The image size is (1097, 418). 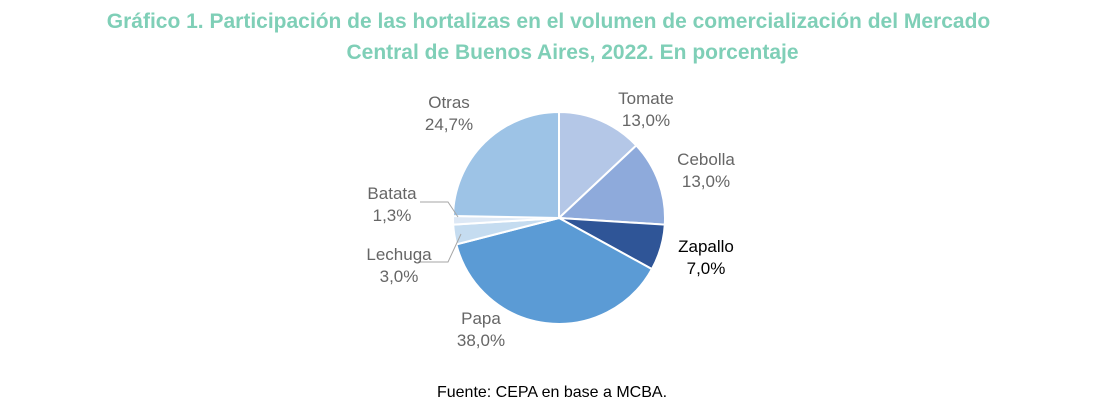 What do you see at coordinates (399, 254) in the screenshot?
I see `slice-name-lechuga: Lechuga` at bounding box center [399, 254].